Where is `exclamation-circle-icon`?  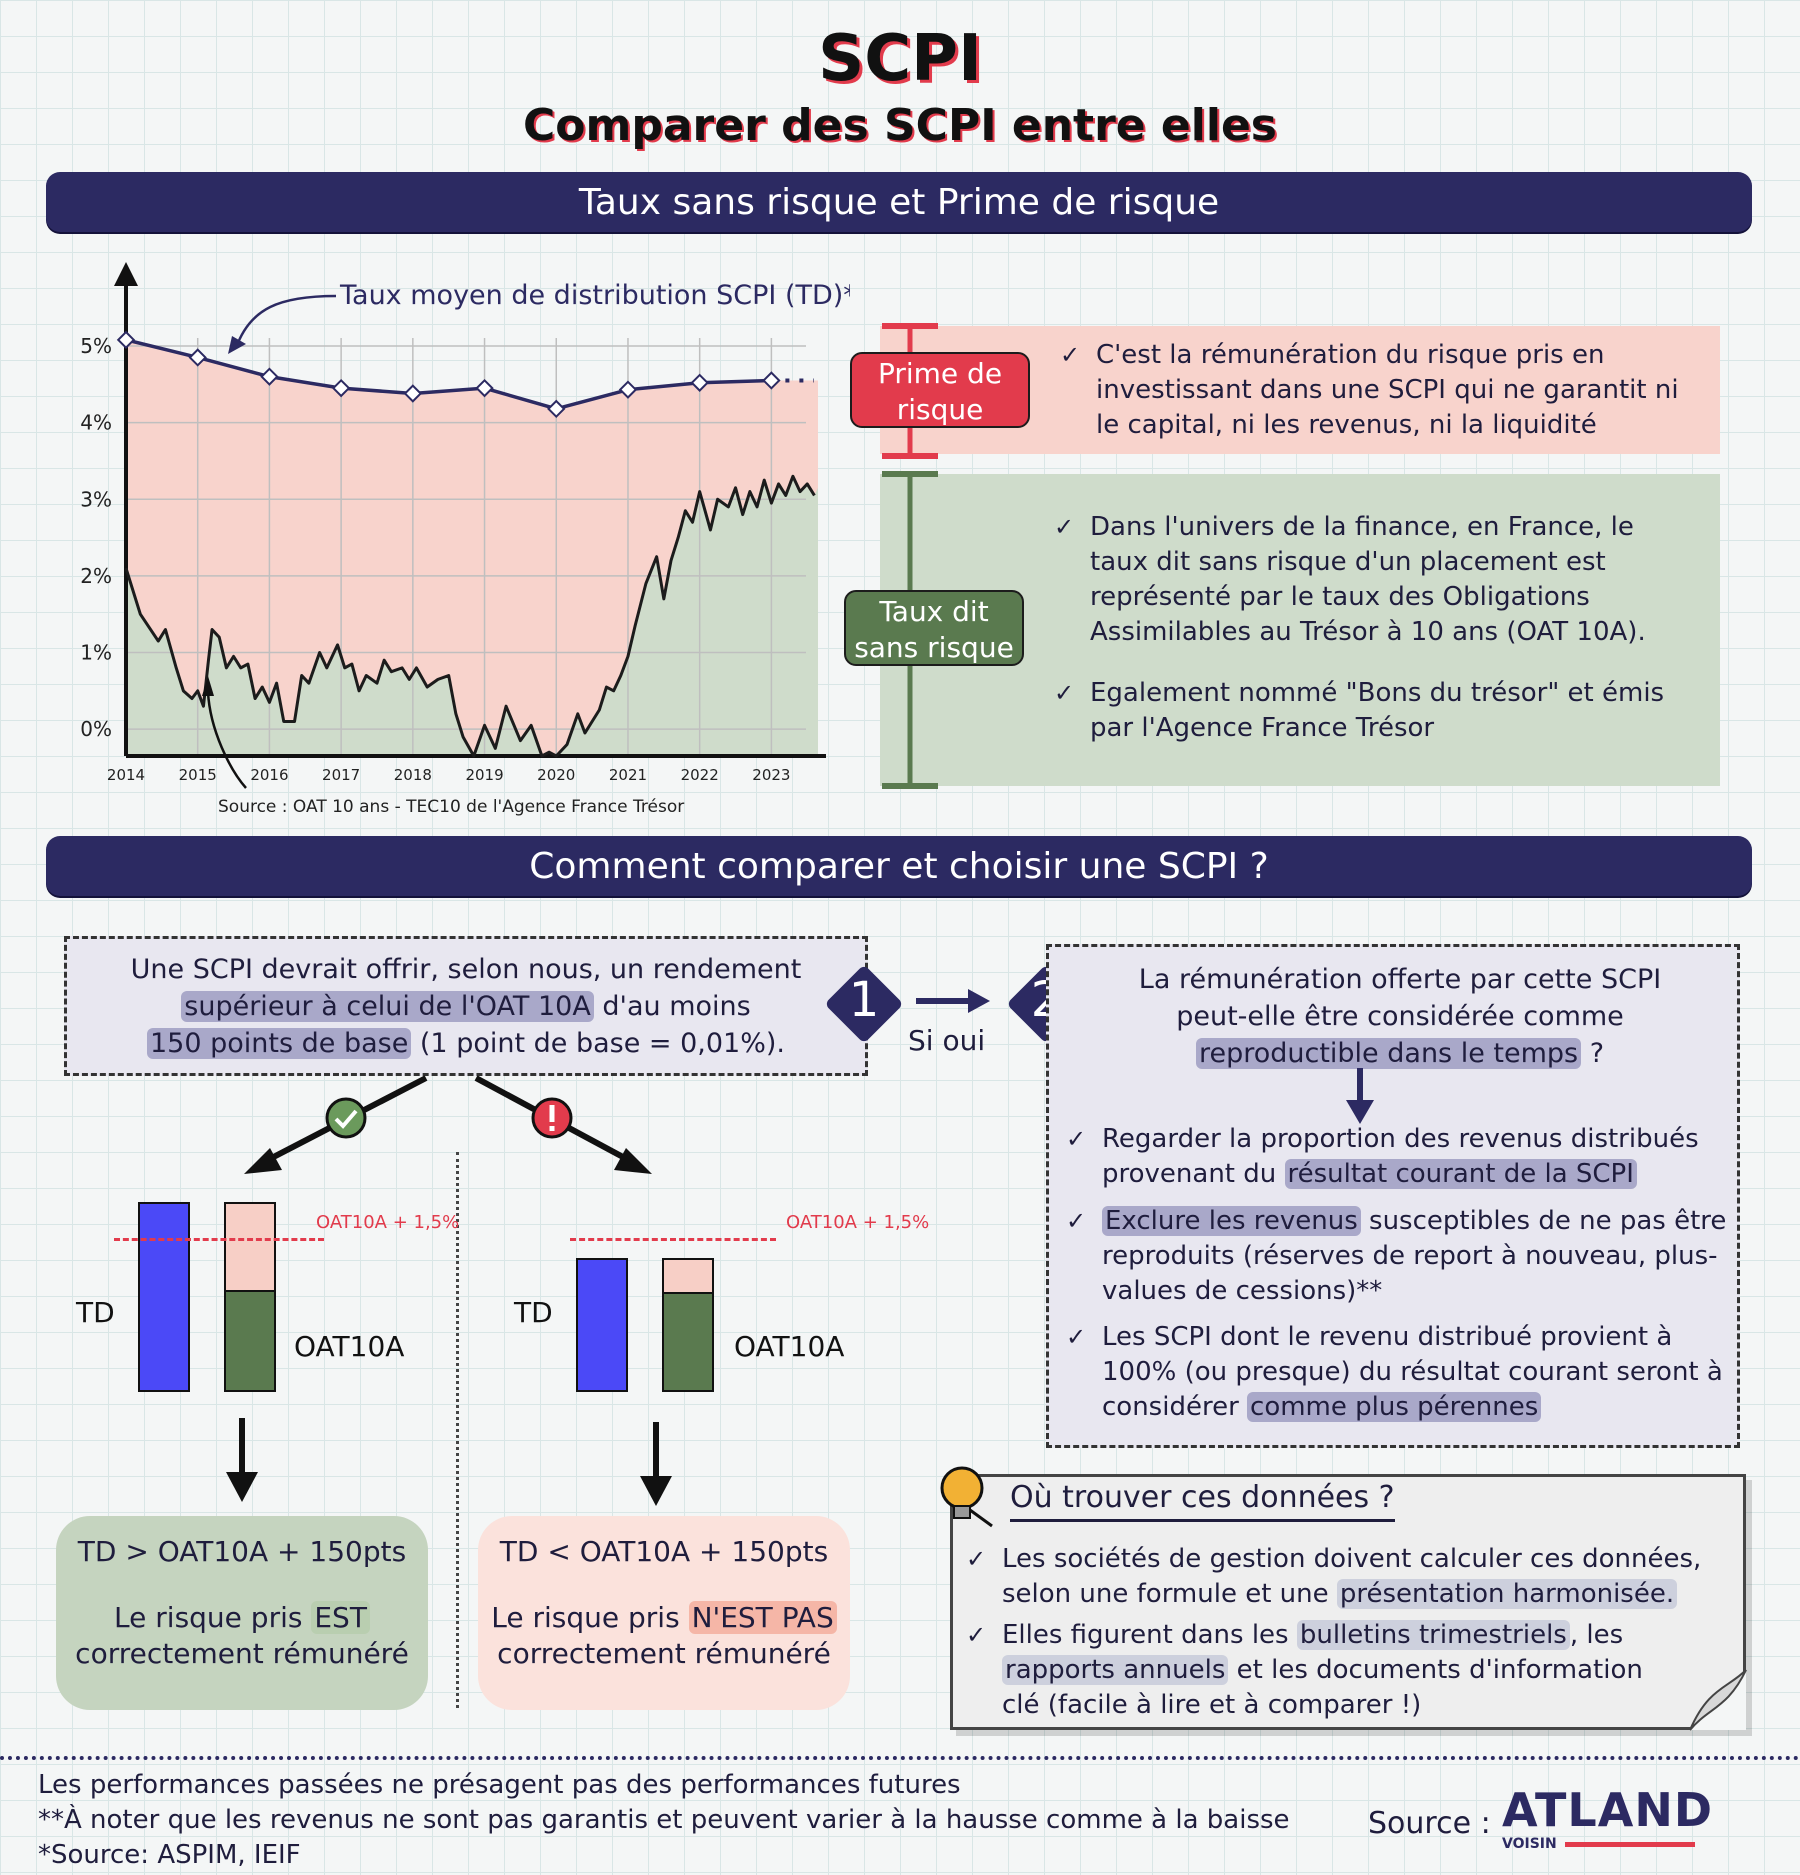
exclamation-circle-icon is located at coordinates (552, 1118).